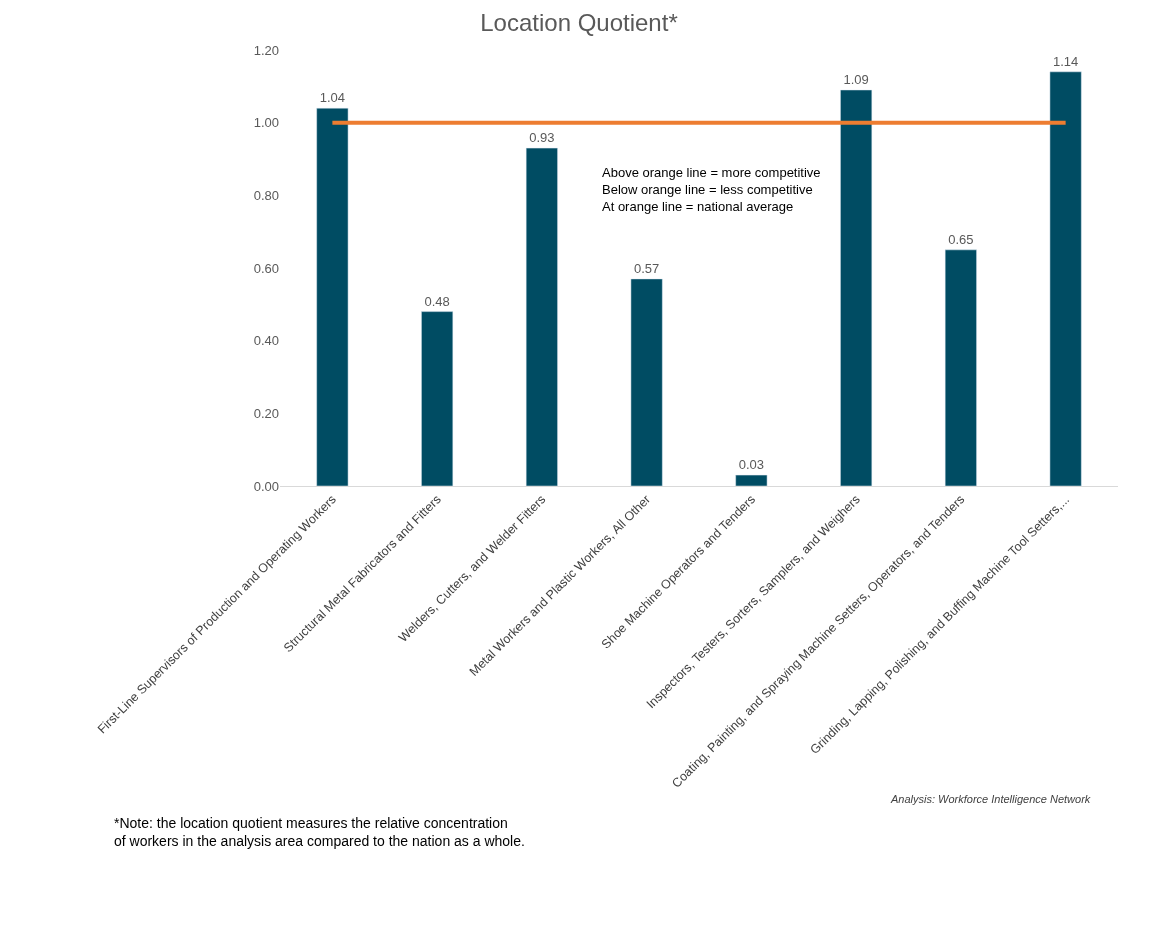 The image size is (1158, 926). What do you see at coordinates (437, 301) in the screenshot?
I see `data-label: 0.48` at bounding box center [437, 301].